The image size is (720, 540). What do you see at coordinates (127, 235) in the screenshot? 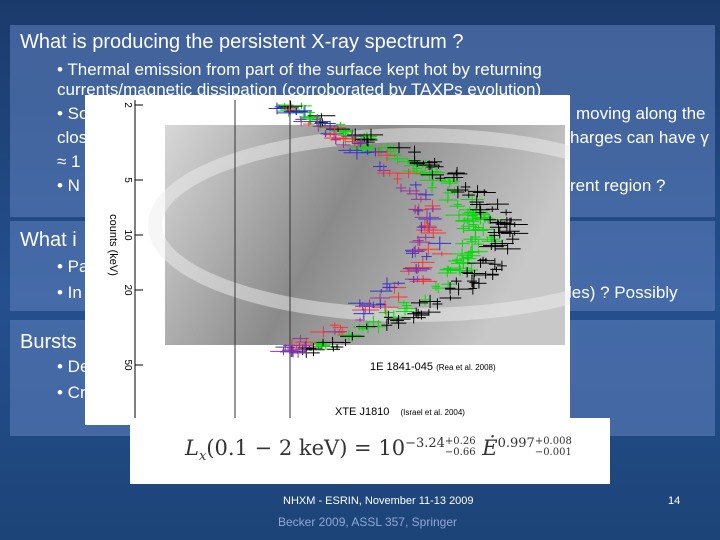
I see `tick-label: 10` at bounding box center [127, 235].